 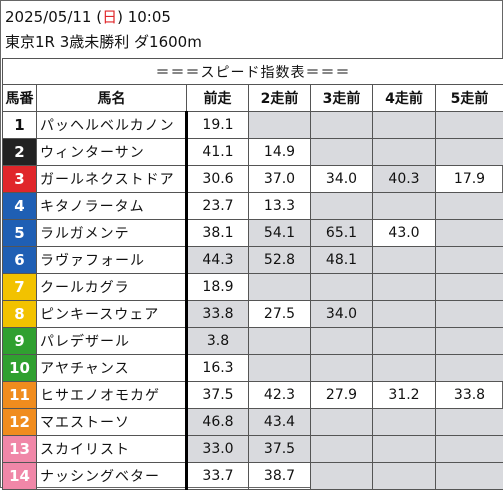 What do you see at coordinates (404, 233) in the screenshot?
I see `speed-index-cell: 43.0` at bounding box center [404, 233].